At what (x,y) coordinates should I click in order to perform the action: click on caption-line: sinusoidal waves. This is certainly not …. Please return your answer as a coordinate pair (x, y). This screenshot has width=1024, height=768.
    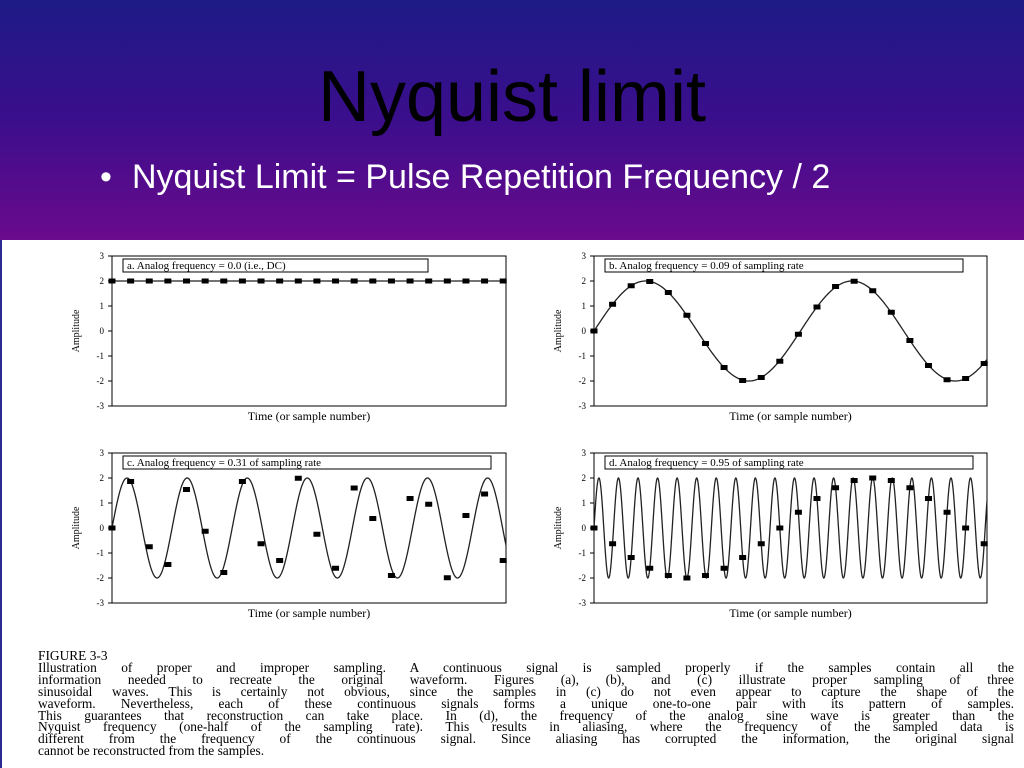
    Looking at the image, I should click on (526, 691).